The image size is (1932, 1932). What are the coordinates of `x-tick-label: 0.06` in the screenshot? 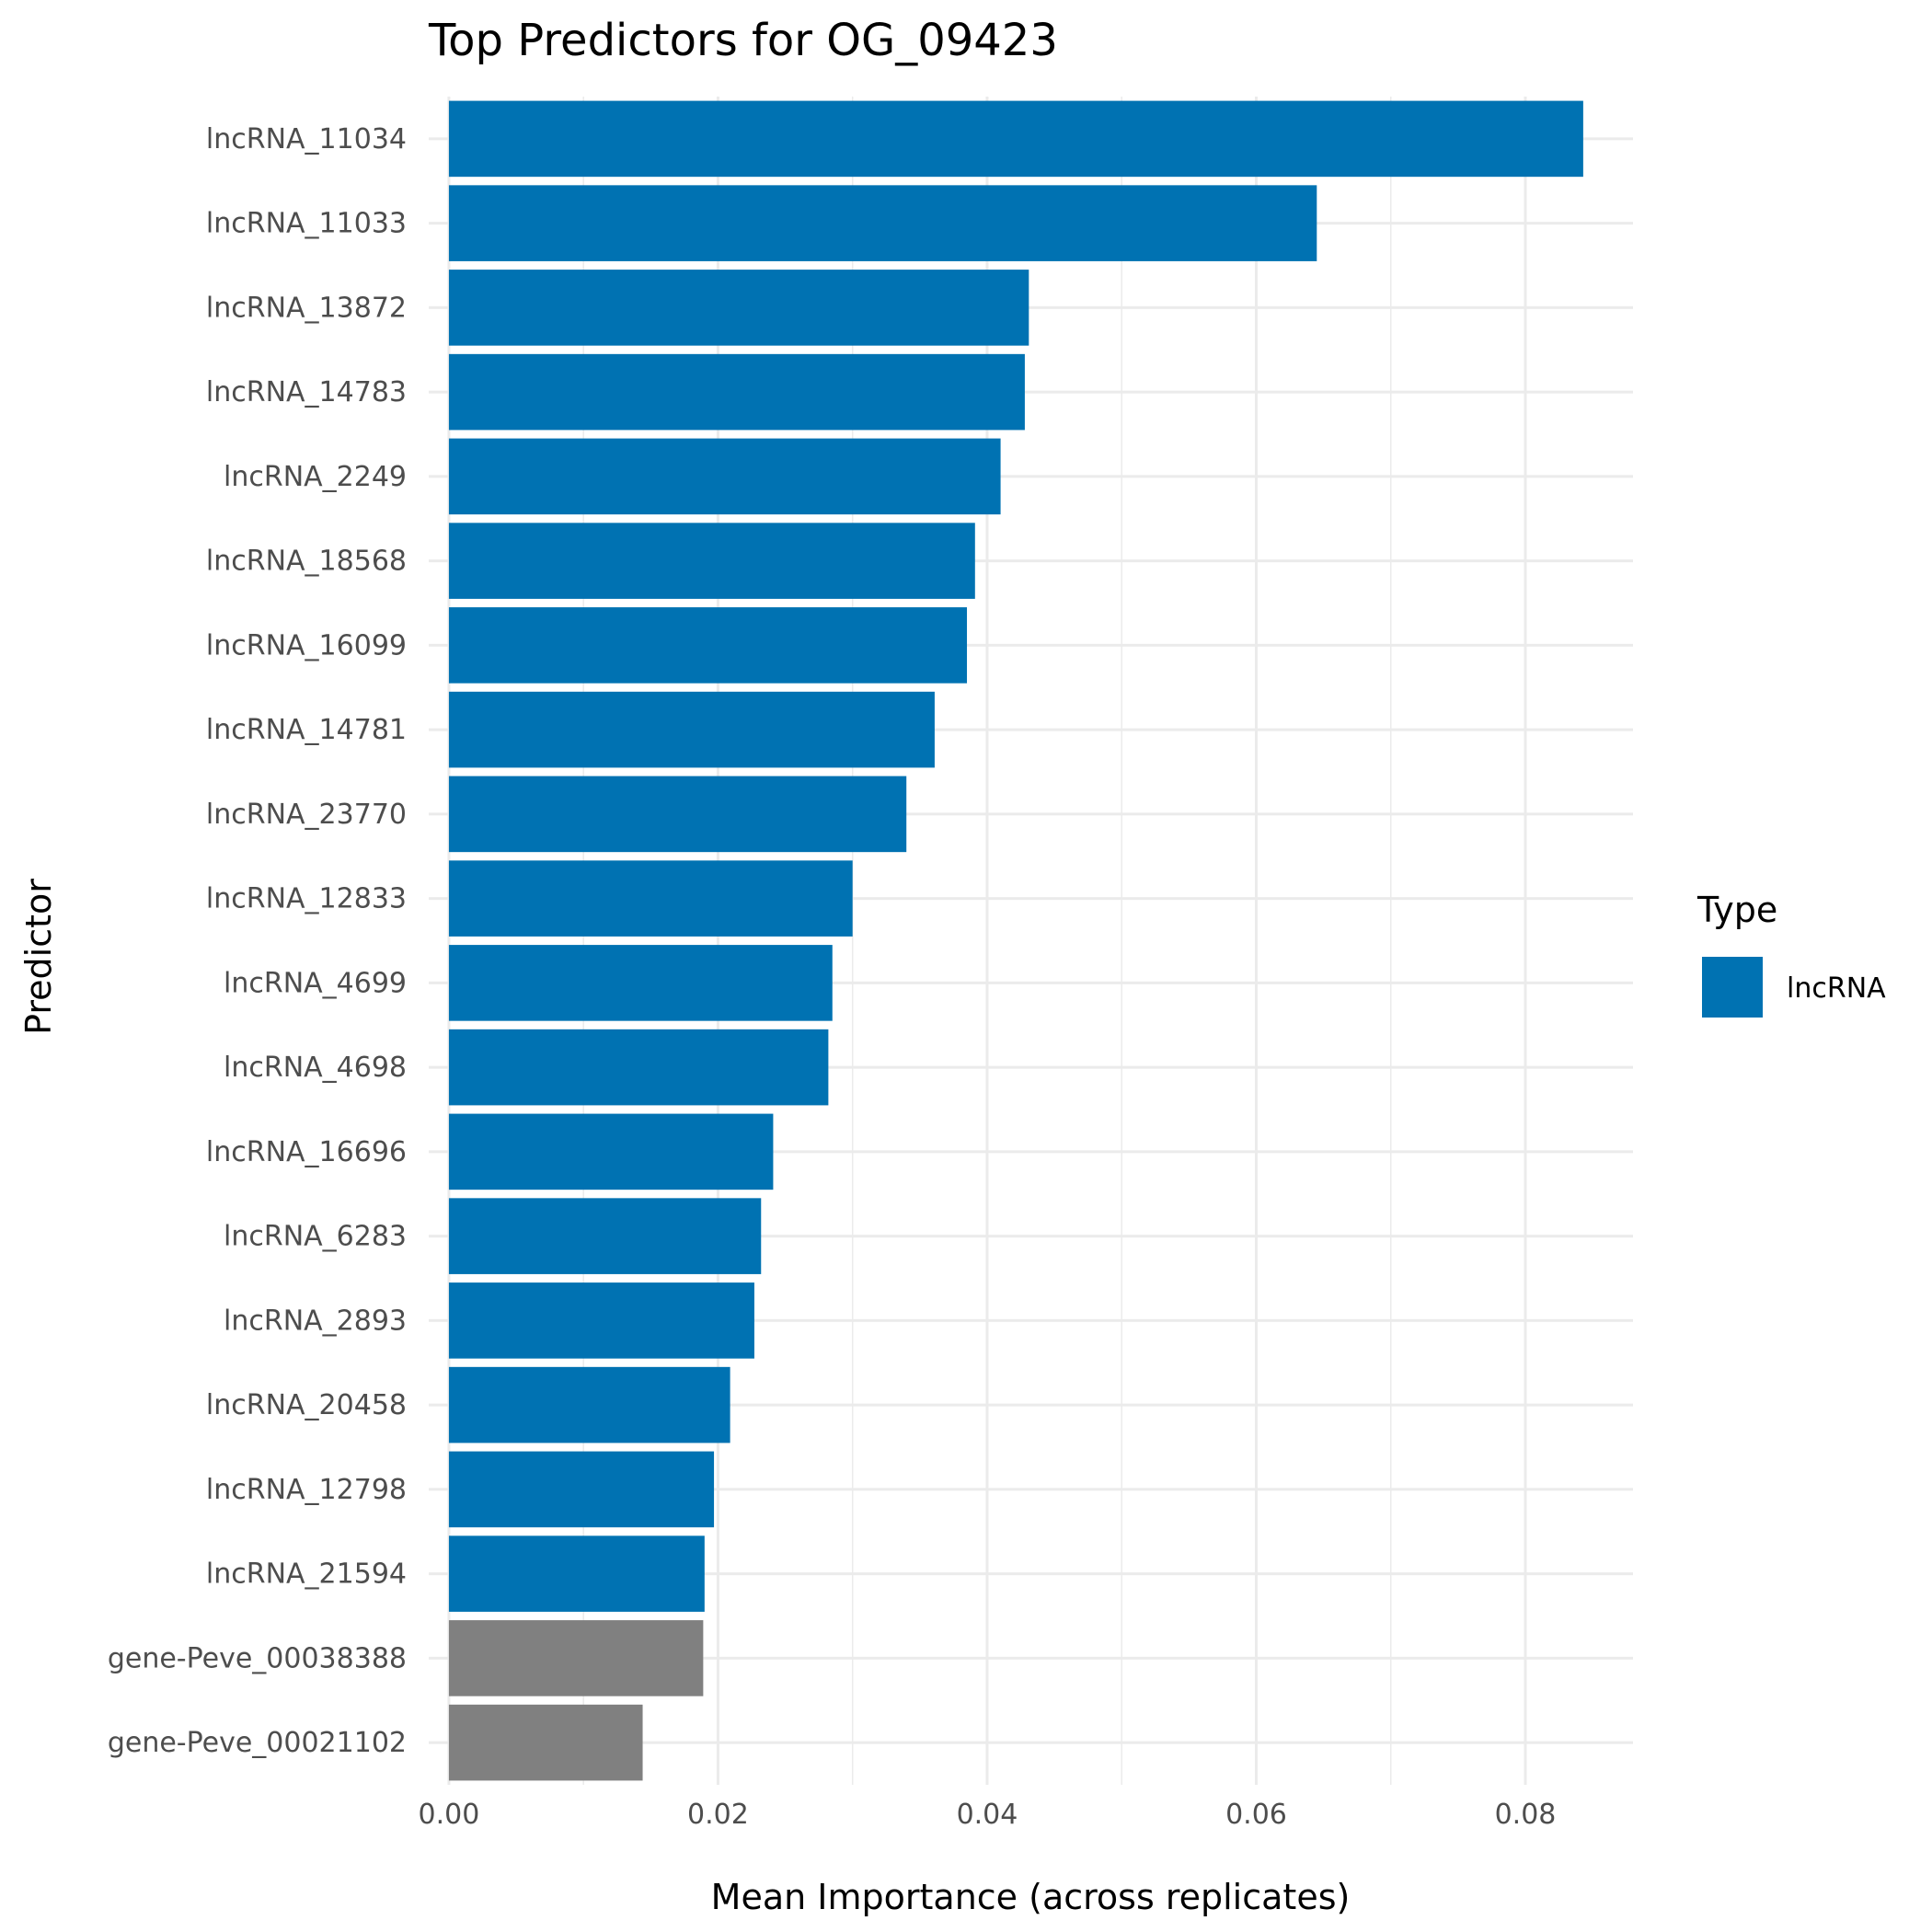 It's located at (1256, 1815).